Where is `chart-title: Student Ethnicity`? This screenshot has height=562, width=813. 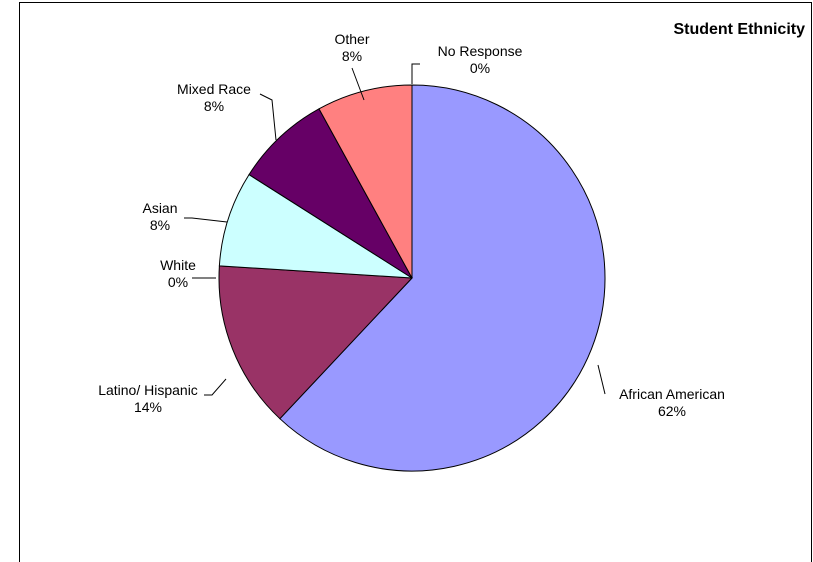
chart-title: Student Ethnicity is located at coordinates (739, 29).